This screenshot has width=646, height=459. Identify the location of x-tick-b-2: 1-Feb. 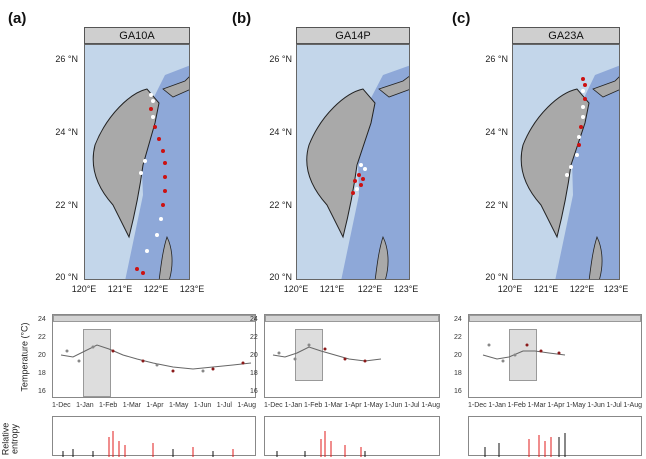
(313, 405).